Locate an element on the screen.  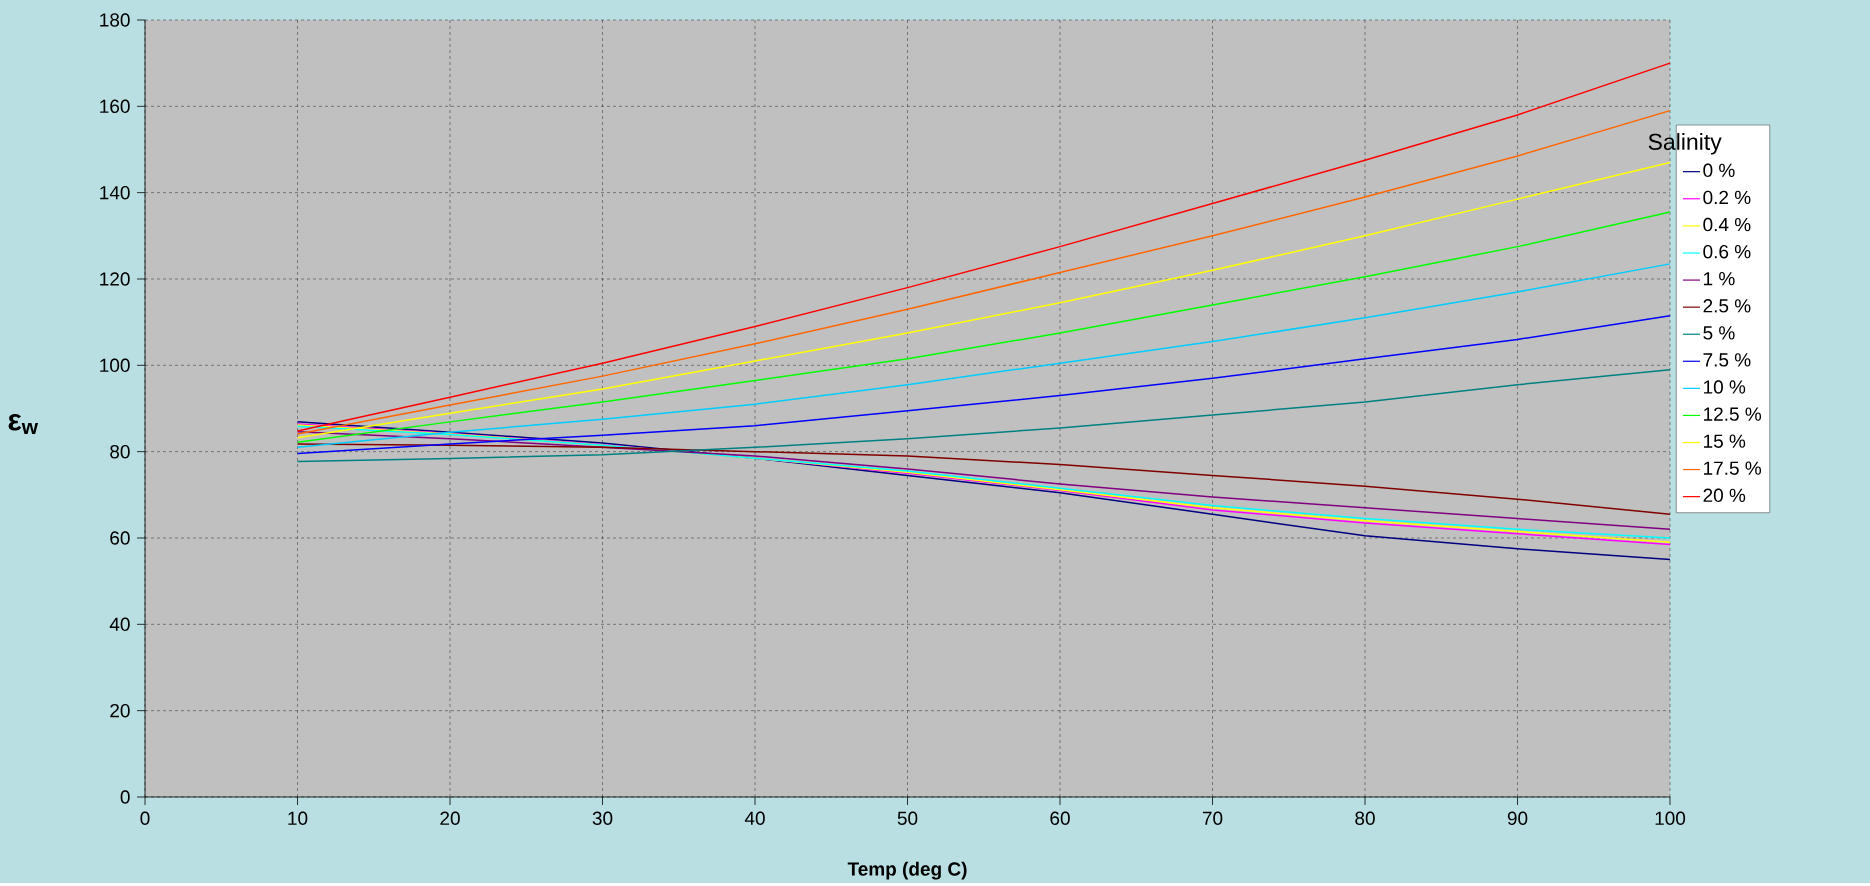
x-tick-label: 60 is located at coordinates (1060, 818).